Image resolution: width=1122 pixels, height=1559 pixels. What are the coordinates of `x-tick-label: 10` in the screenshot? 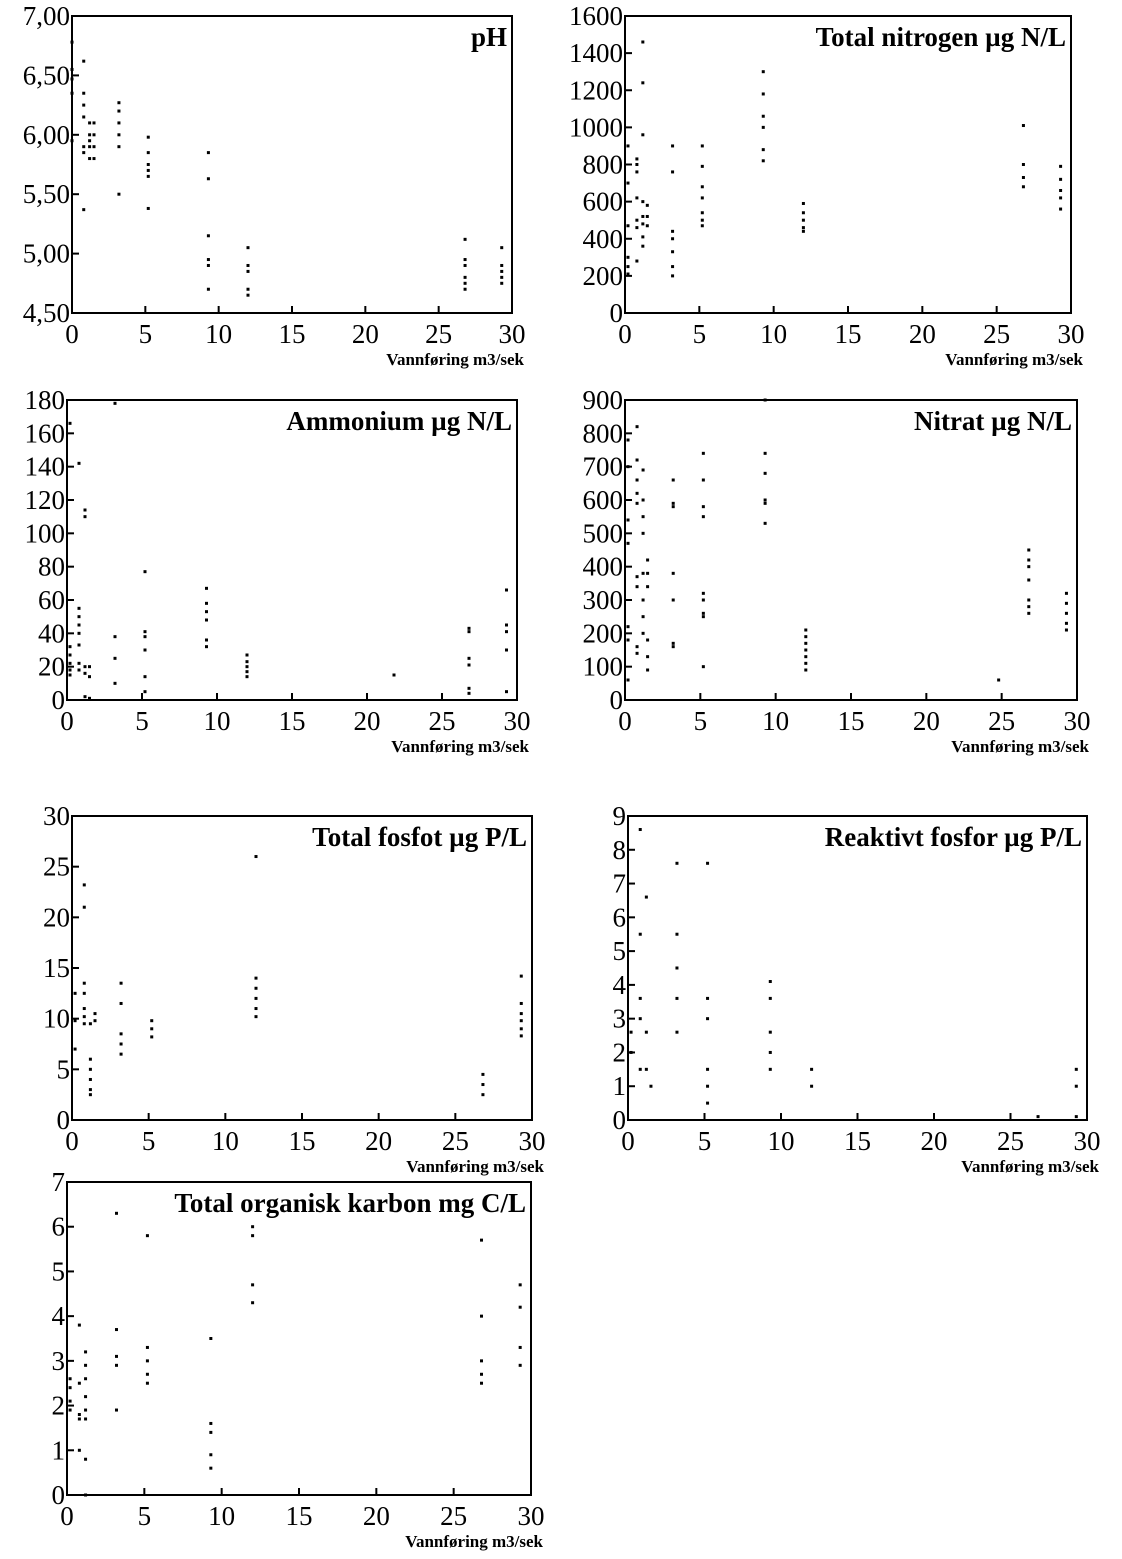 It's located at (773, 334).